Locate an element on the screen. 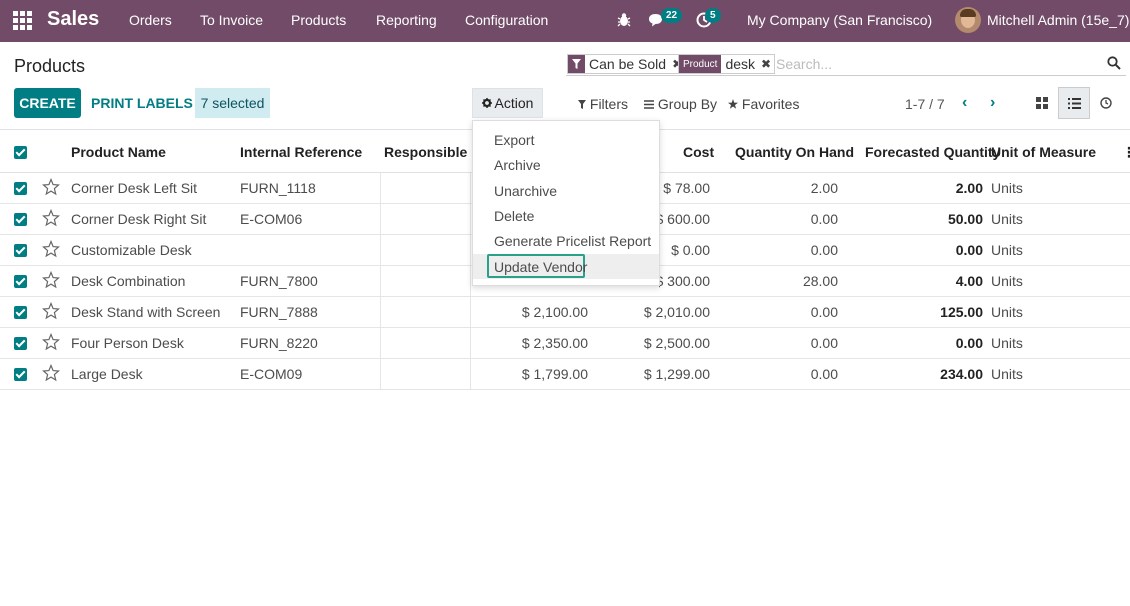 The width and height of the screenshot is (1130, 606). menu-item-export: Export is located at coordinates (514, 139).